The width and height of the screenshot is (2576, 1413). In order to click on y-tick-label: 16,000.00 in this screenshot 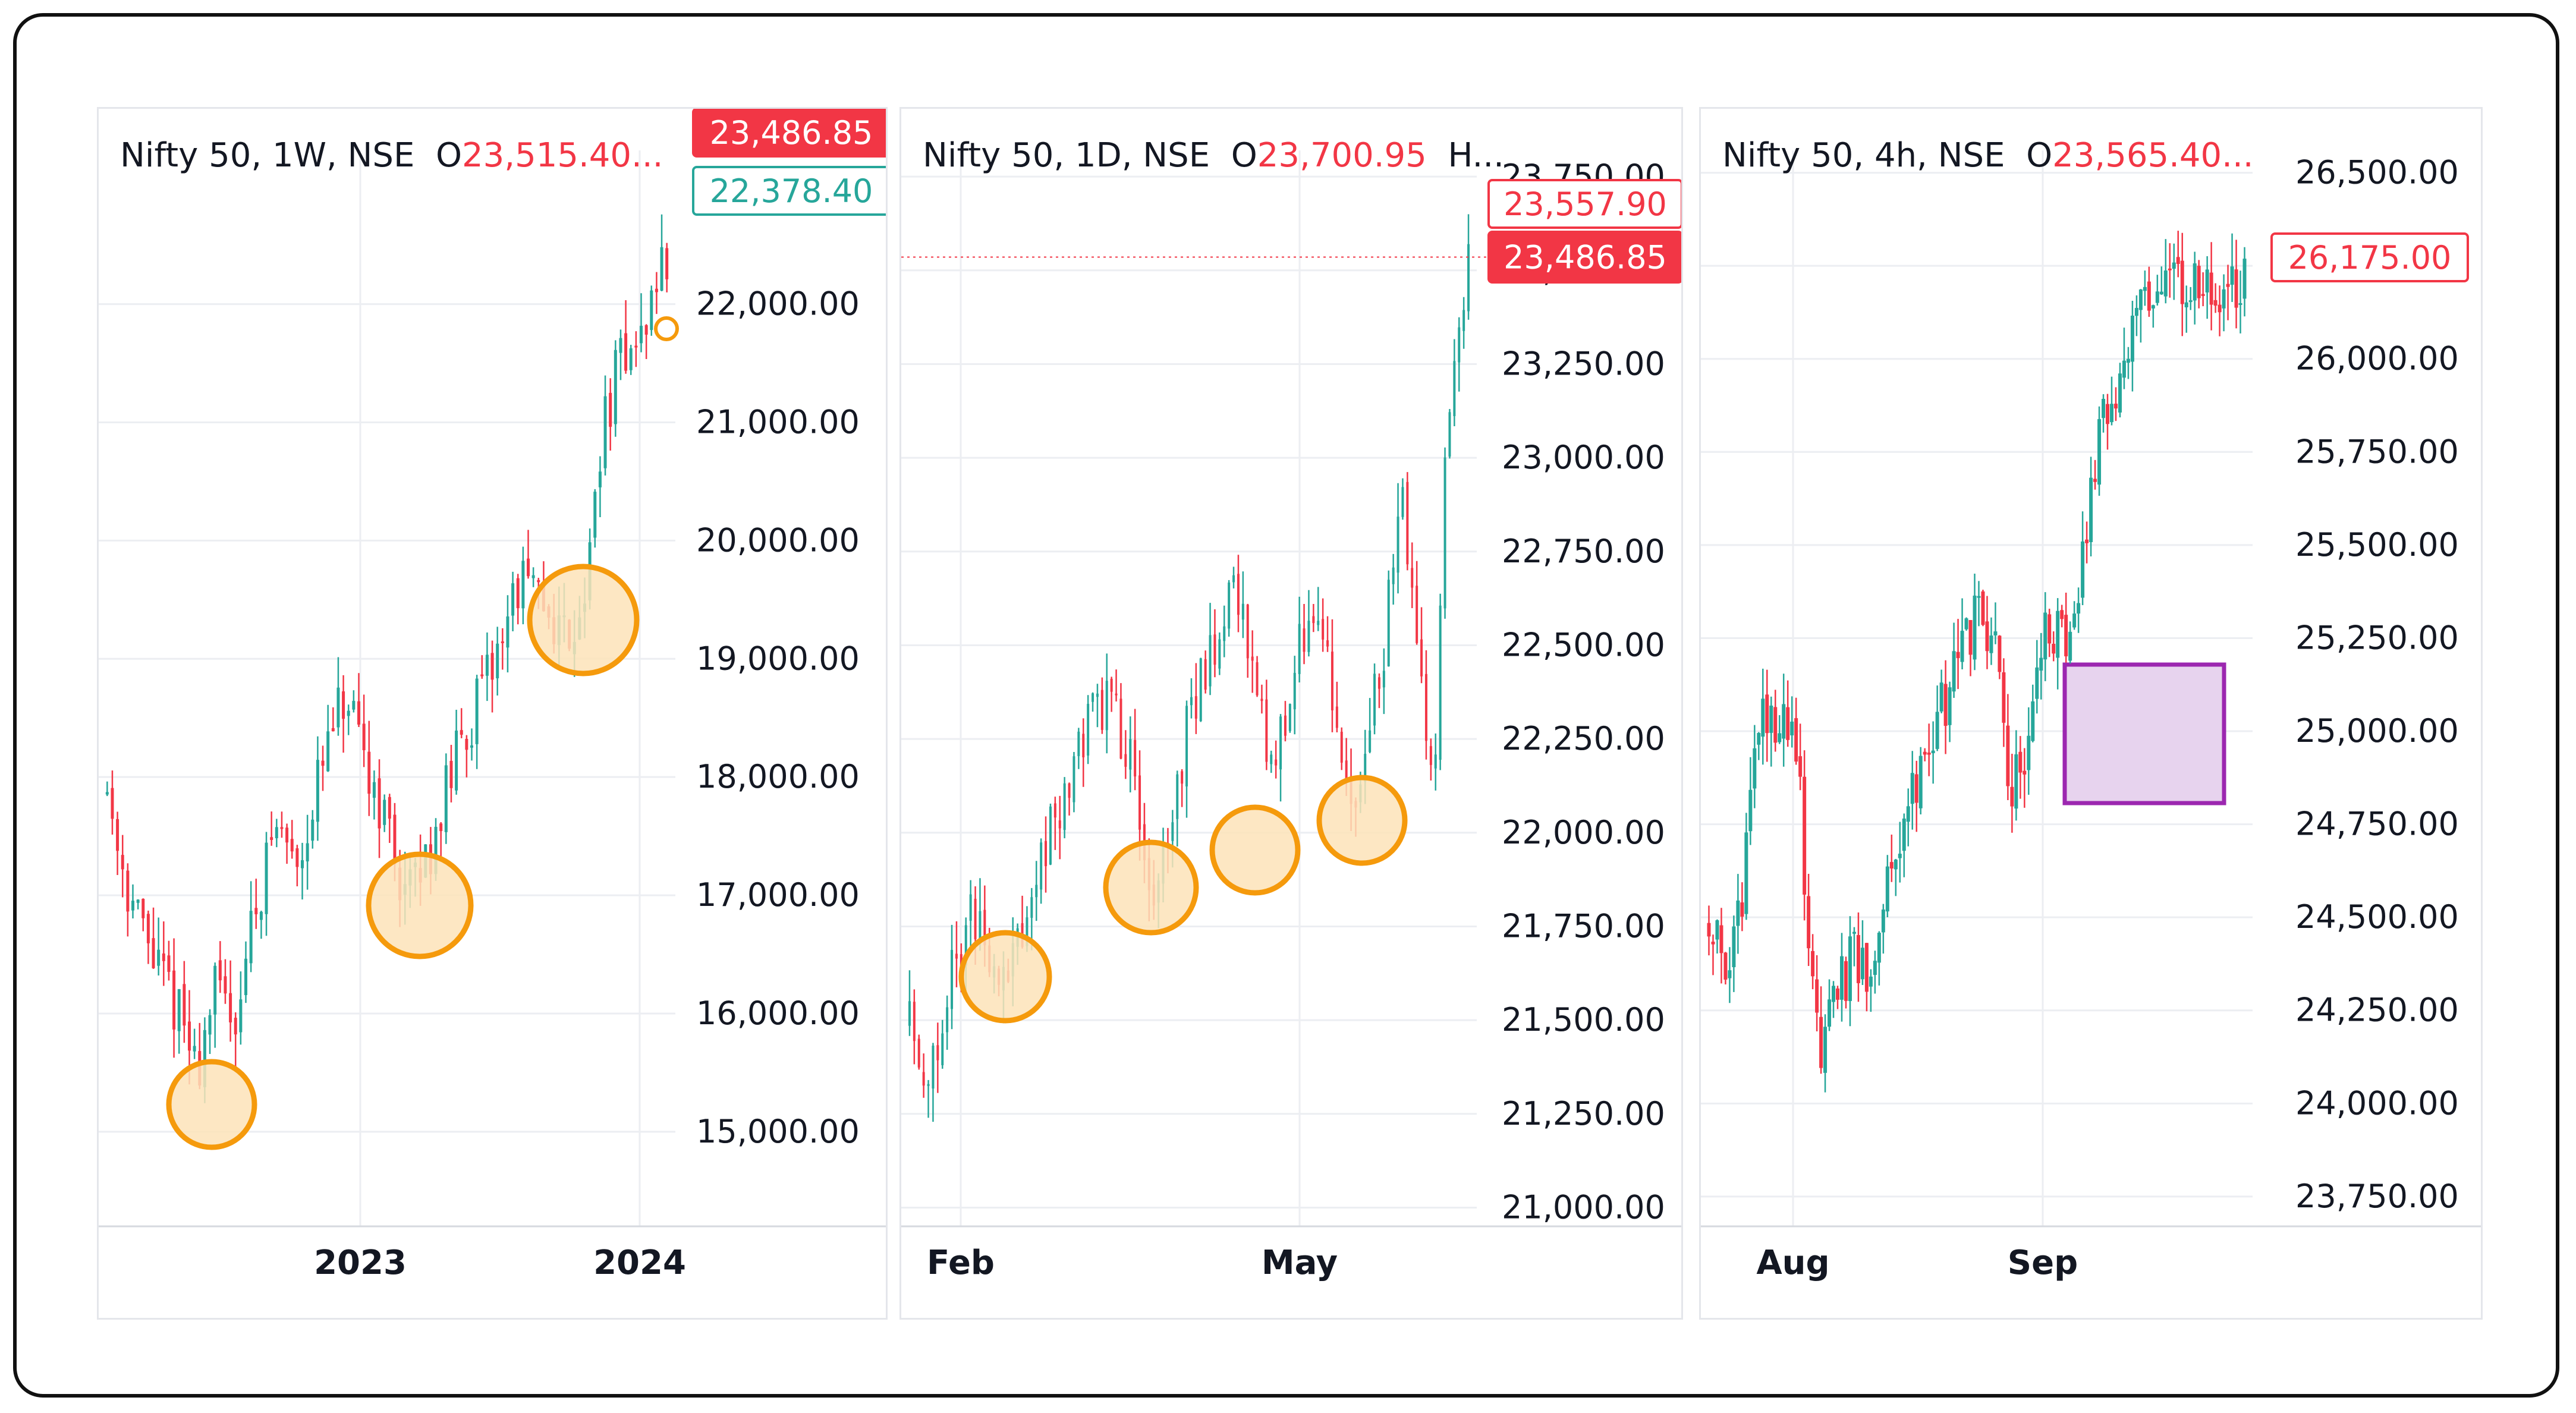, I will do `click(778, 1013)`.